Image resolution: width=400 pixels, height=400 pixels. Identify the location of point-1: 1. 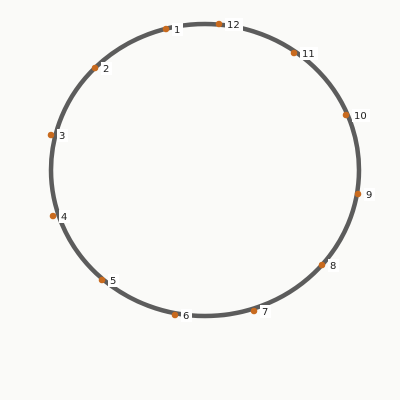
(172, 29).